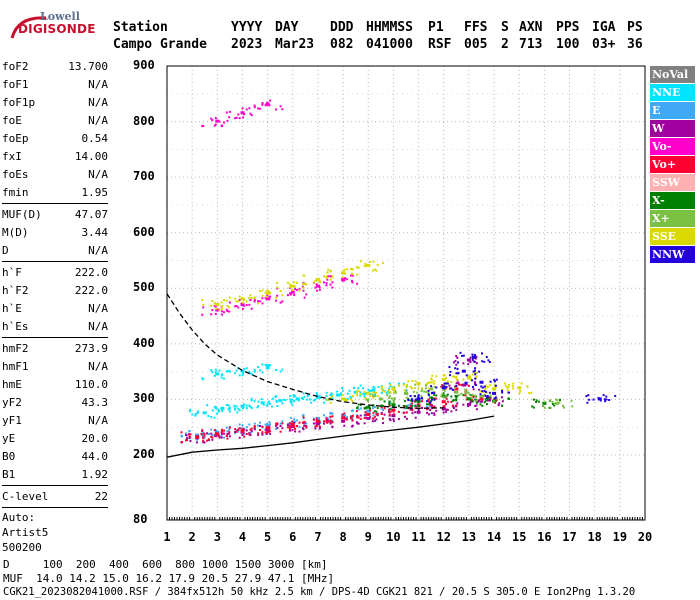 Image resolution: width=700 pixels, height=600 pixels. What do you see at coordinates (25, 496) in the screenshot?
I see `param-name: C-level` at bounding box center [25, 496].